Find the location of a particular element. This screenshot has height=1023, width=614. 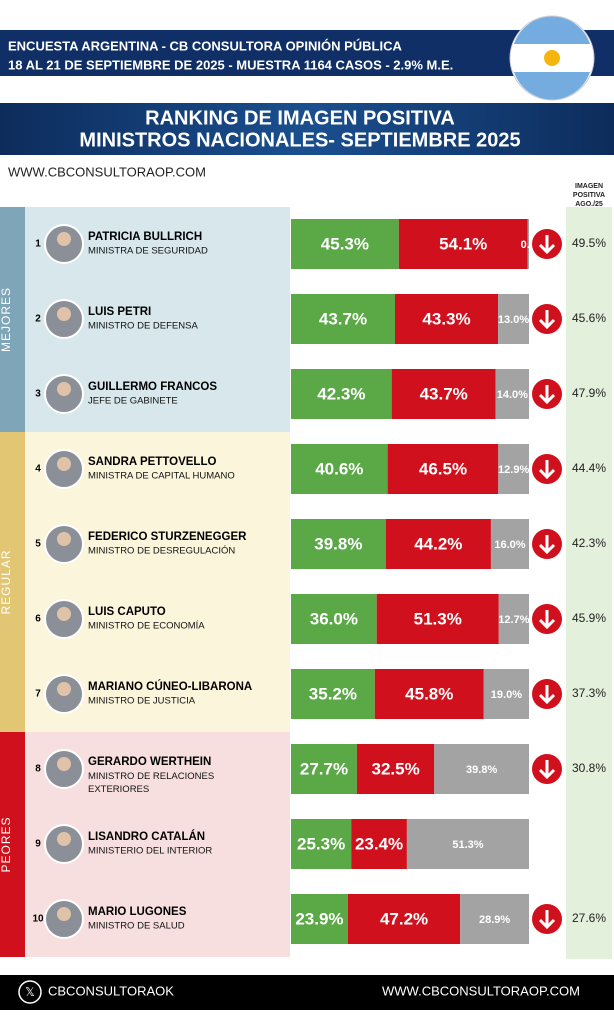

rank: 8 is located at coordinates (38, 769).